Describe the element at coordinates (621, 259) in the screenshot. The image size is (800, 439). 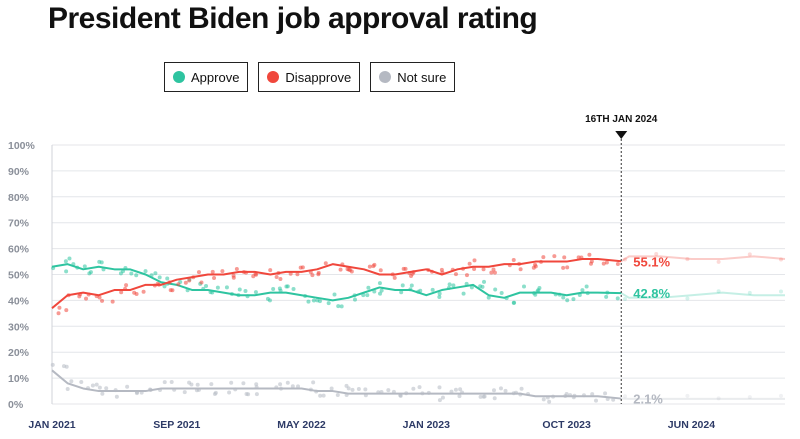
I see `date-marker: 16TH JAN 2024` at that location.